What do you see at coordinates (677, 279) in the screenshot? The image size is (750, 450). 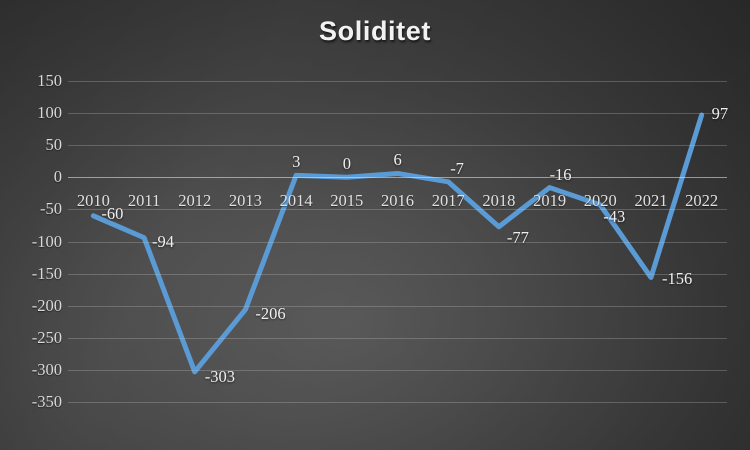 I see `data-label: -156` at bounding box center [677, 279].